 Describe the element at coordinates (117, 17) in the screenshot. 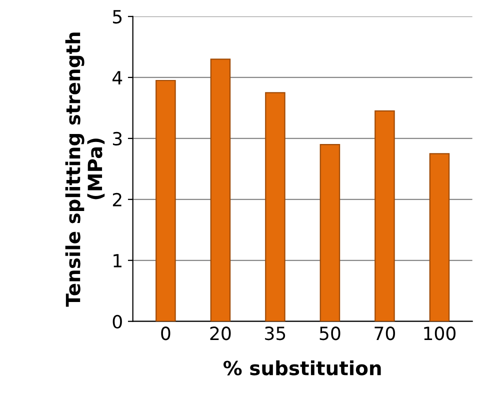

I see `y-tick-label: 5` at that location.